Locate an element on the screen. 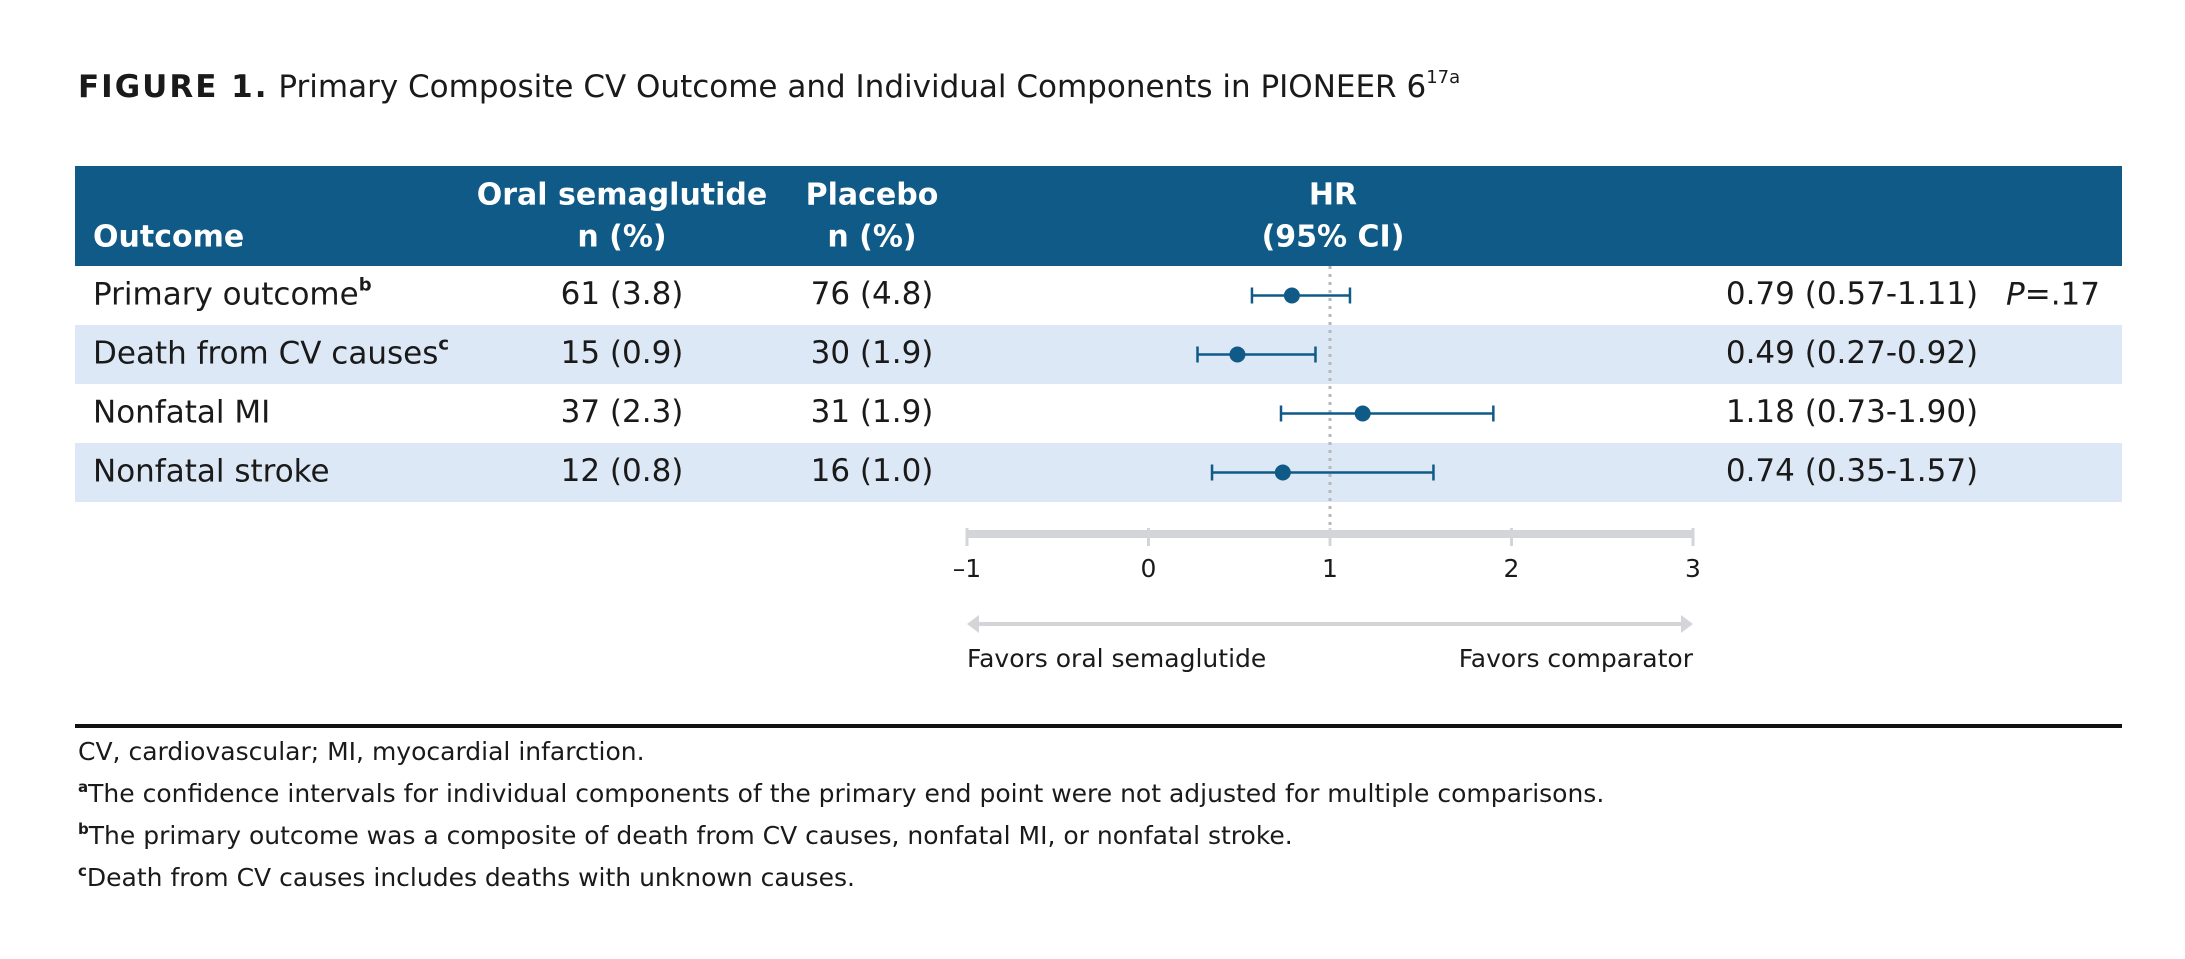 The image size is (2185, 959). outcome-name: Nonfatal stroke is located at coordinates (211, 471).